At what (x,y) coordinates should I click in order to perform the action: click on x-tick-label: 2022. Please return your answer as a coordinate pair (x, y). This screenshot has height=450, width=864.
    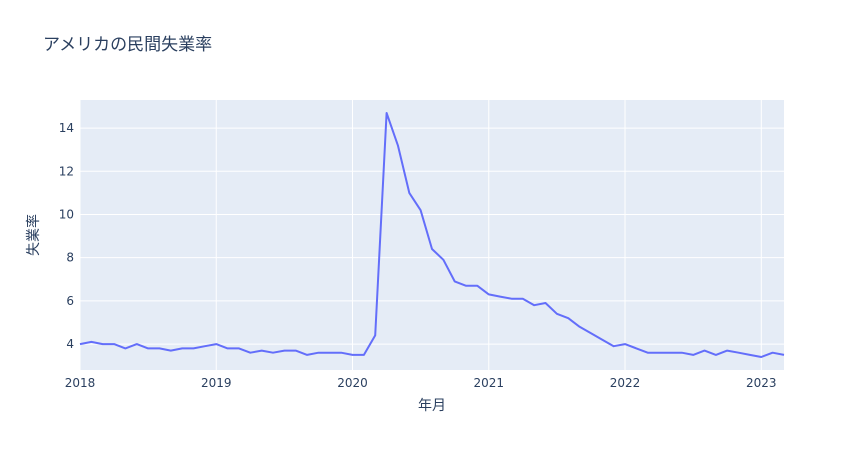
    Looking at the image, I should click on (625, 383).